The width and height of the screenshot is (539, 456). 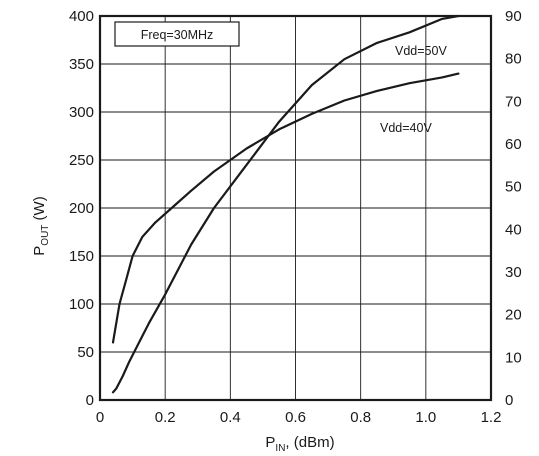 What do you see at coordinates (421, 51) in the screenshot?
I see `series-label-vdd50: Vdd=50V` at bounding box center [421, 51].